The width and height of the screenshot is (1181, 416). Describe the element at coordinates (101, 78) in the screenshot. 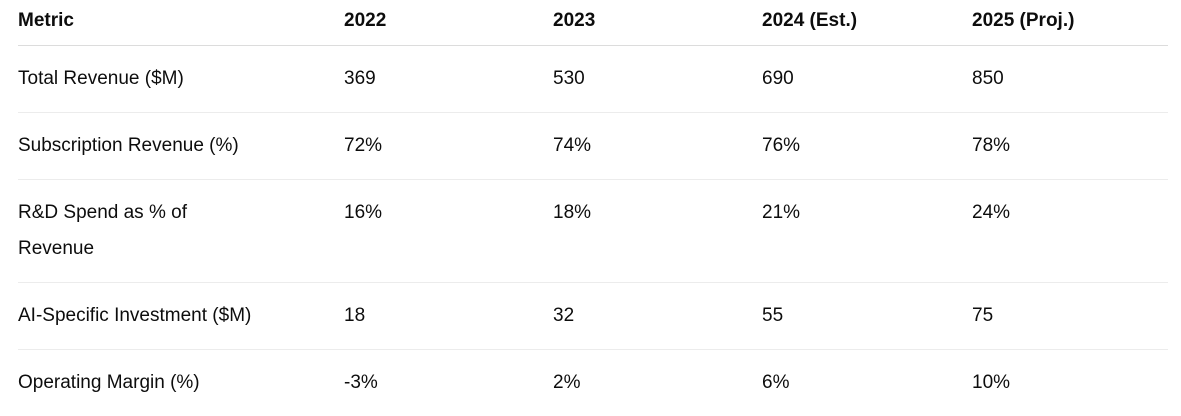

I see `metric-label: Total Revenue ($M)` at that location.